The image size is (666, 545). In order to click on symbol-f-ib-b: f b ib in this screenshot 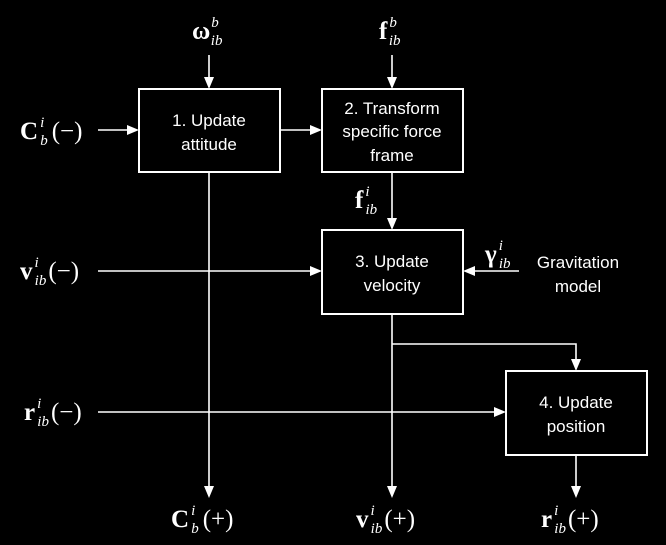, I will do `click(390, 32)`.